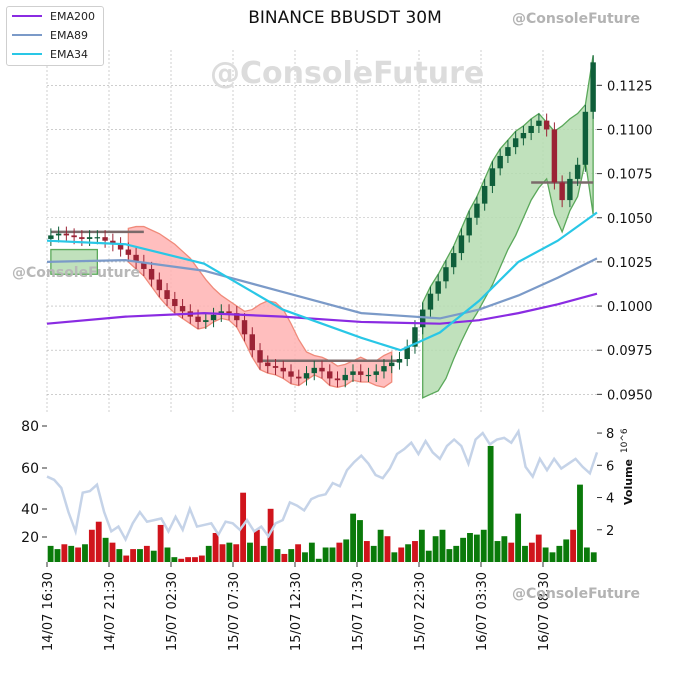 The image size is (690, 690). Describe the element at coordinates (69, 54) in the screenshot. I see `legend-label-ema34: EMA34` at that location.